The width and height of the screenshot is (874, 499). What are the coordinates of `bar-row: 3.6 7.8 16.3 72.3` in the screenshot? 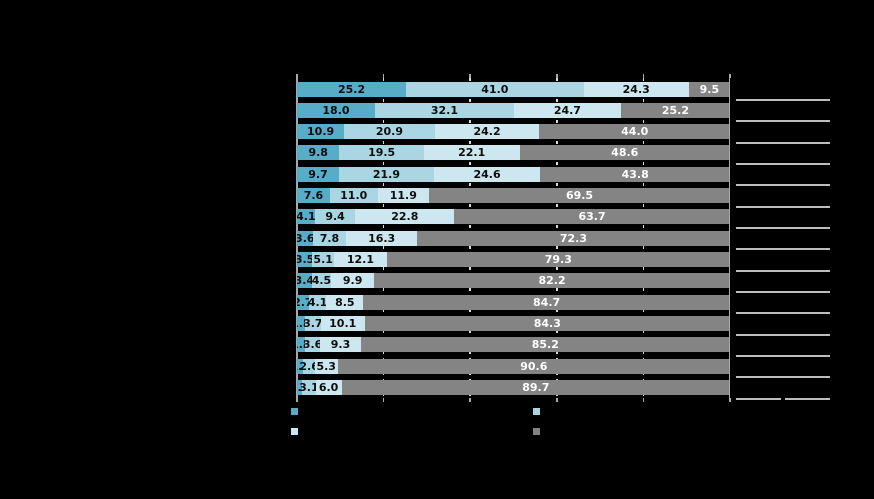 It's located at (513, 238).